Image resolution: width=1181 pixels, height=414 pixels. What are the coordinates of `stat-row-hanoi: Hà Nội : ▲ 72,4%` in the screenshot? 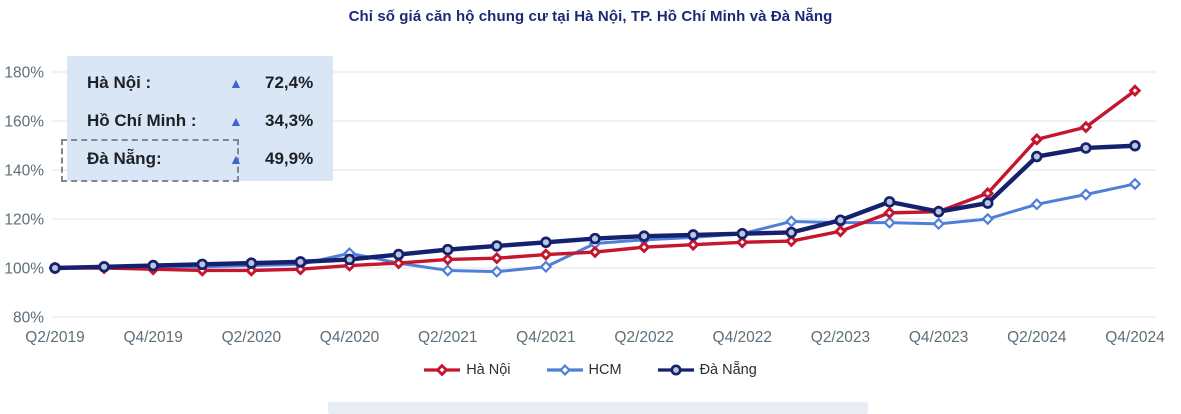 It's located at (210, 82).